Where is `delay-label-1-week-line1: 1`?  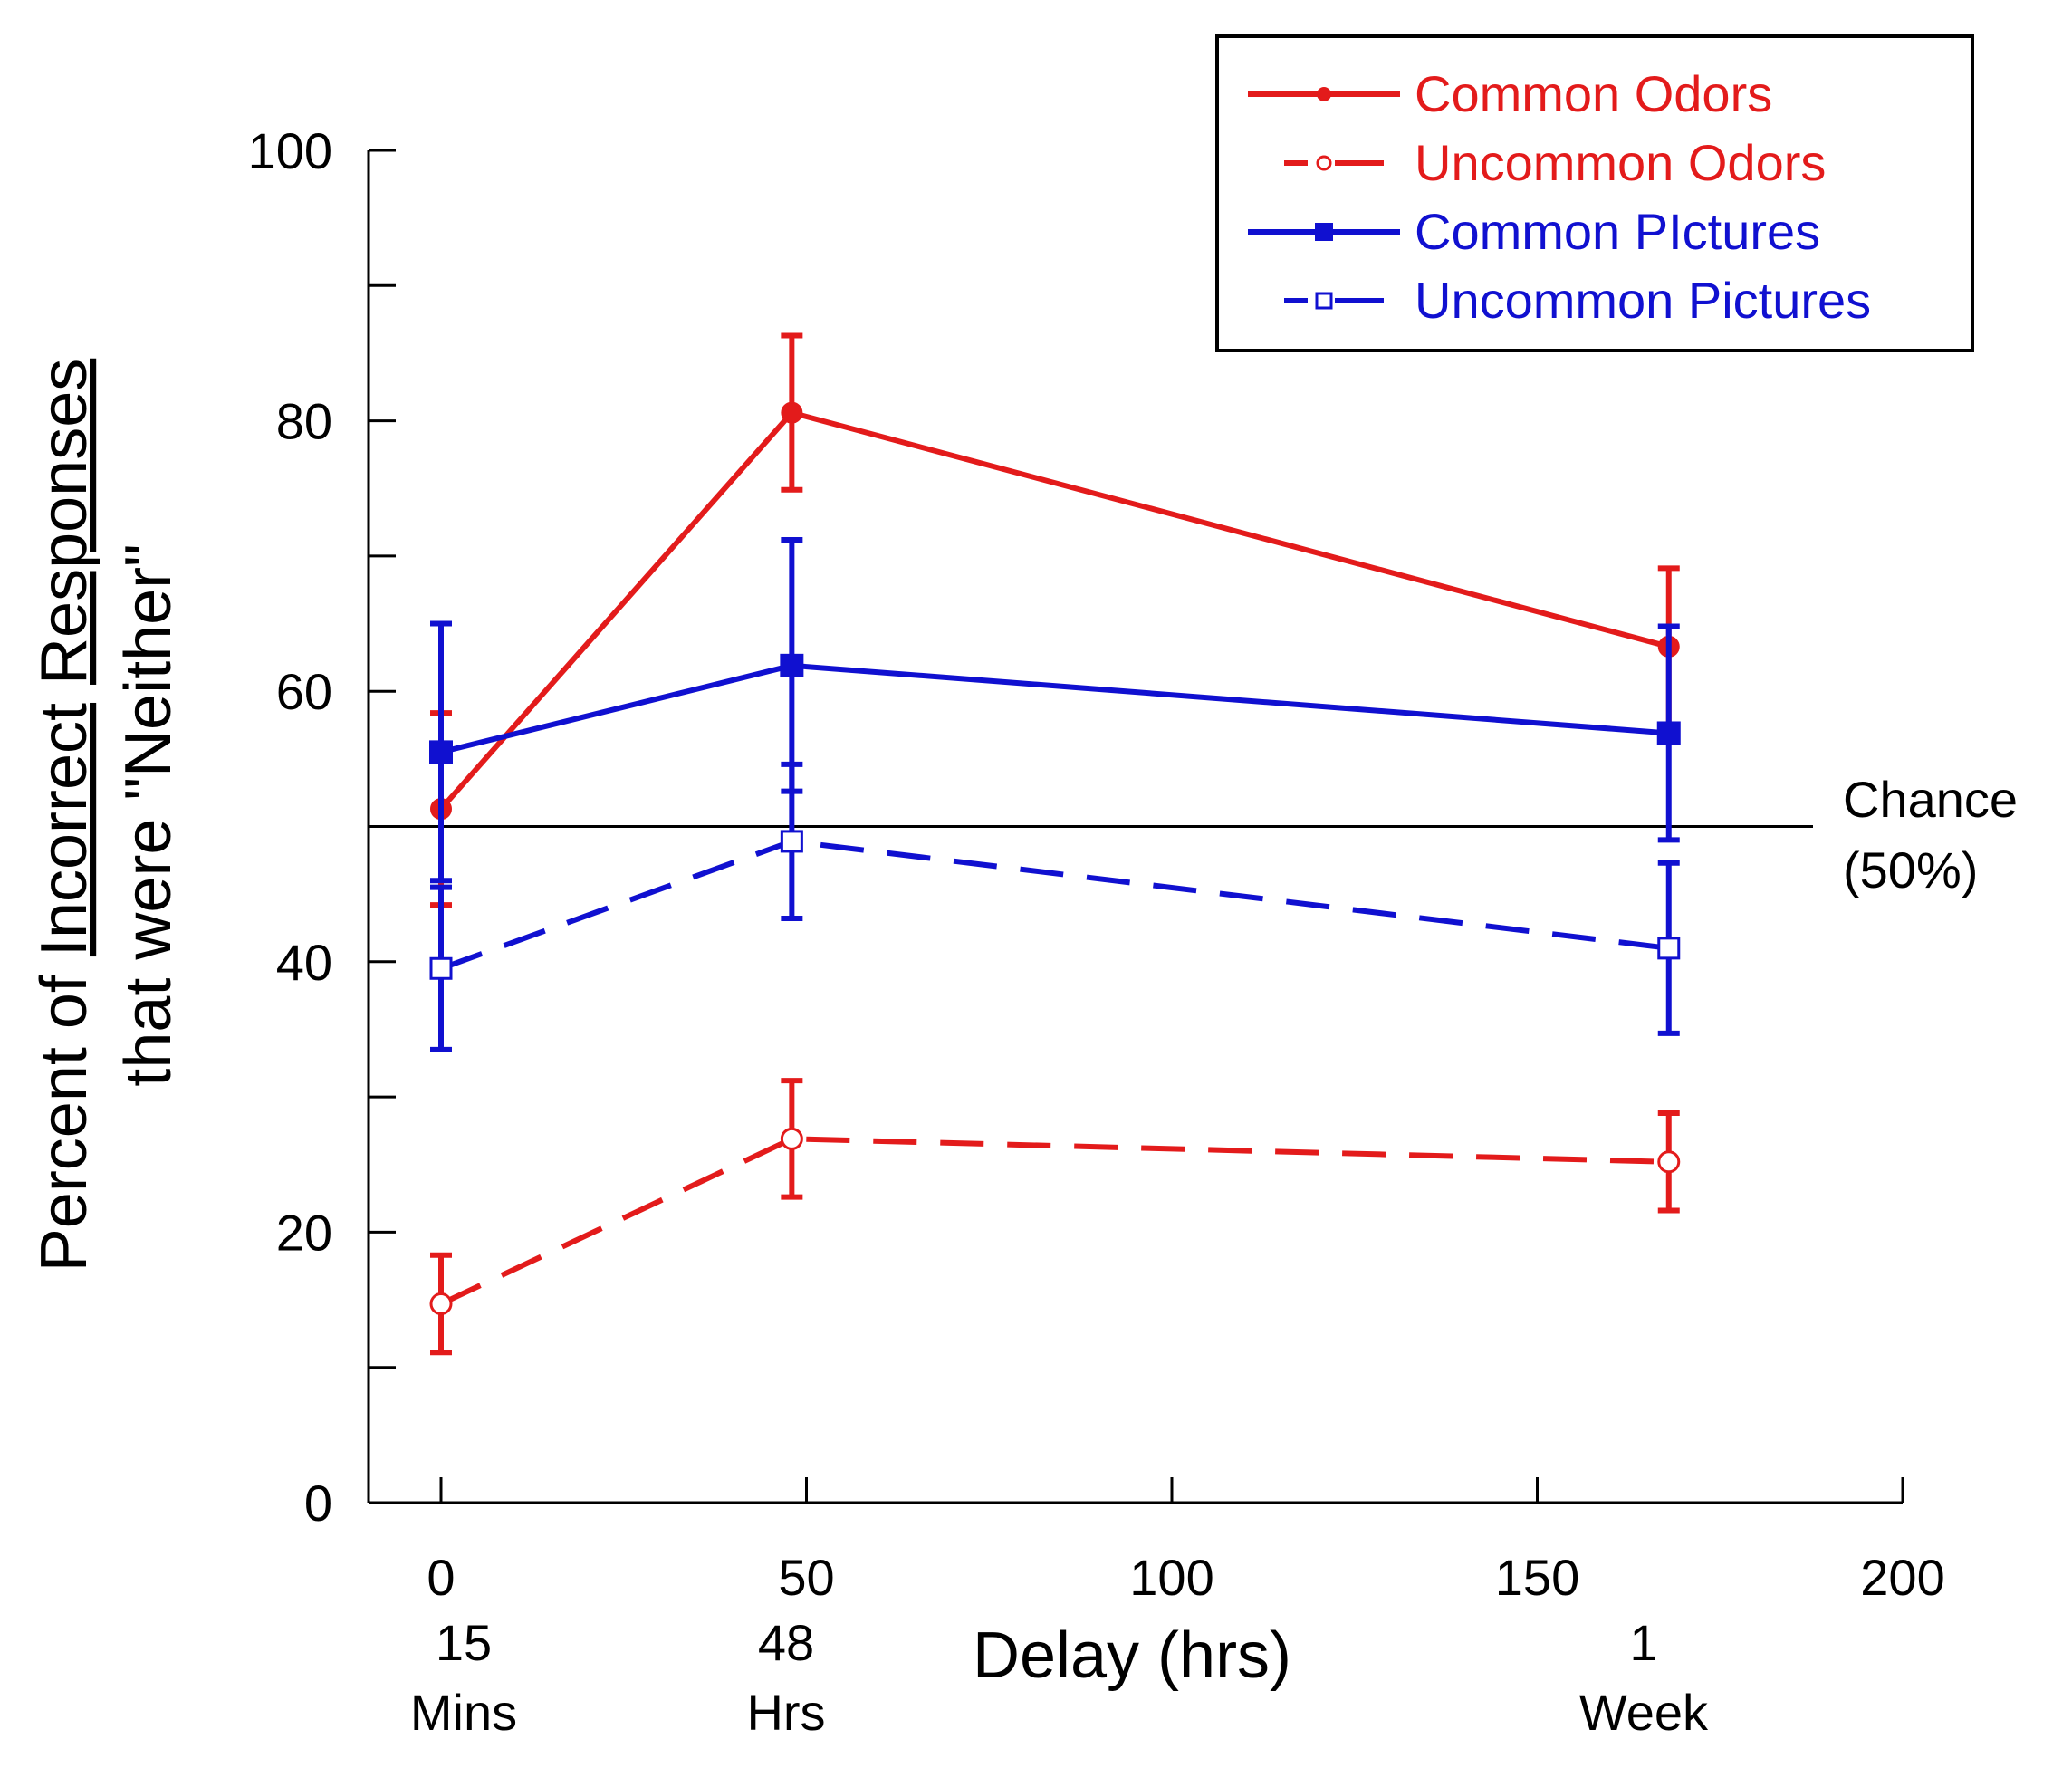 delay-label-1-week-line1: 1 is located at coordinates (1643, 1642).